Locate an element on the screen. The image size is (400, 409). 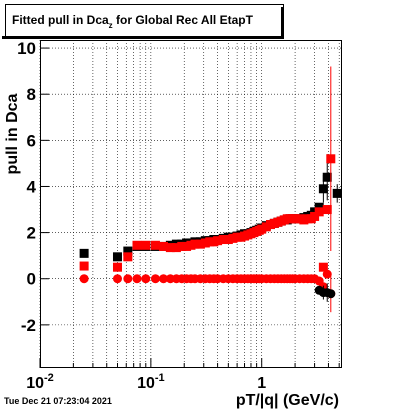
x-tick-label: 10⁻² is located at coordinates (40, 382).